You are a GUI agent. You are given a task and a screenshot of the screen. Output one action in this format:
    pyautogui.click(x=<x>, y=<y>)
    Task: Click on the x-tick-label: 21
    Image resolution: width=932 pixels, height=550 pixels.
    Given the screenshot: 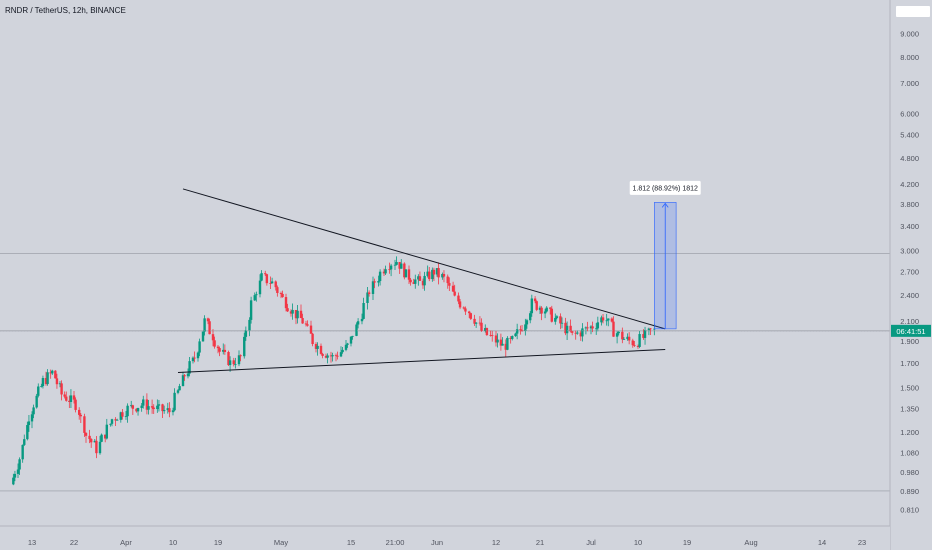 What is the action you would take?
    pyautogui.click(x=540, y=542)
    